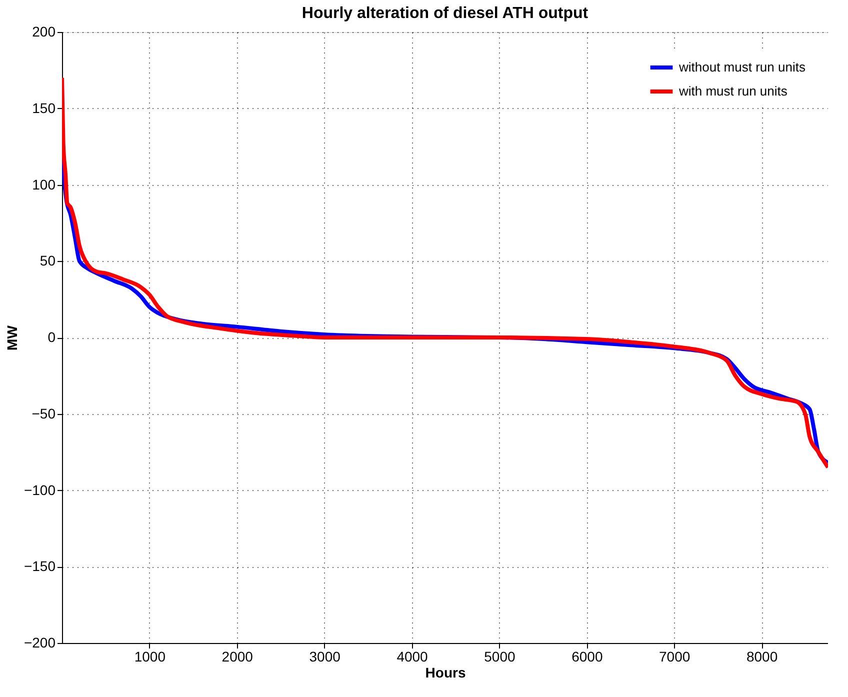  What do you see at coordinates (40, 490) in the screenshot?
I see `y-tick-label: −100` at bounding box center [40, 490].